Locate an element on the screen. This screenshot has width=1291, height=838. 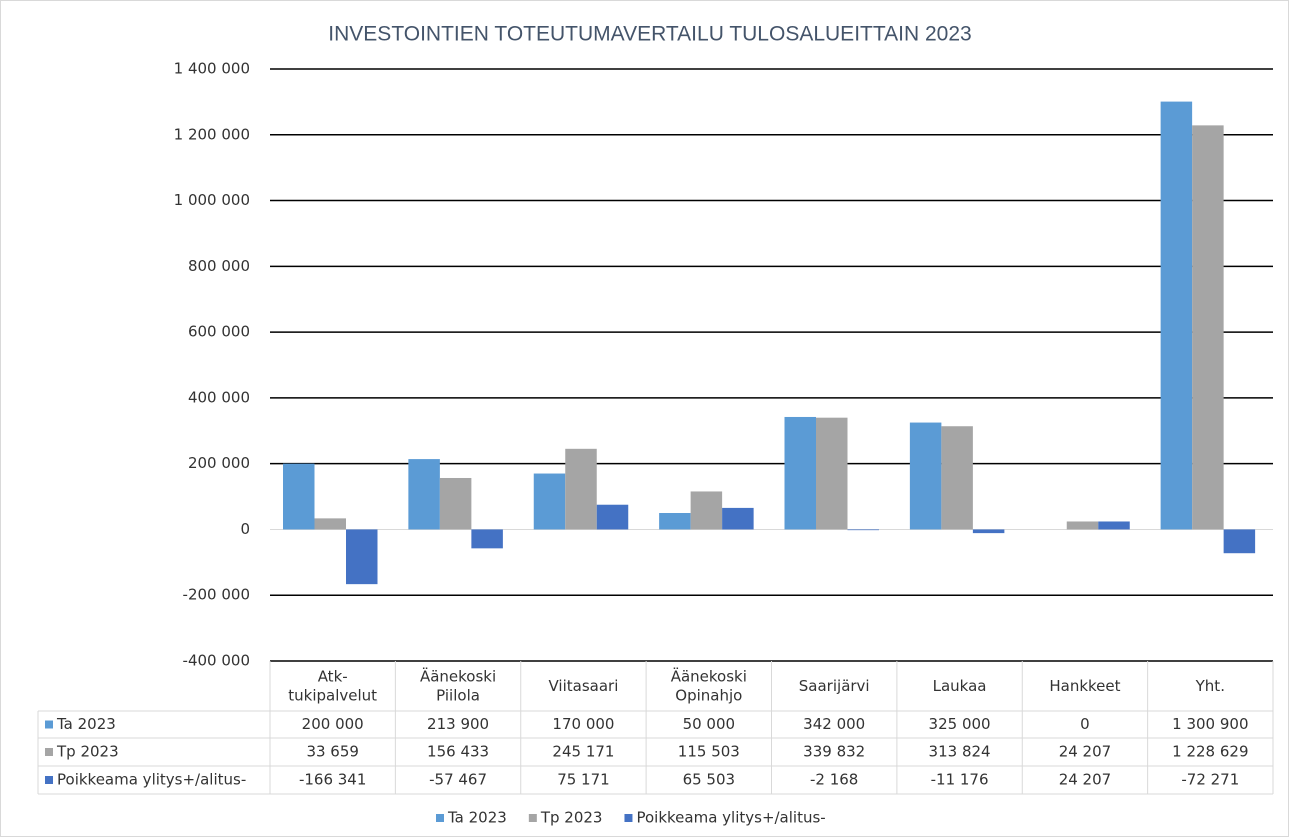
table-cell: 50 000 is located at coordinates (709, 724).